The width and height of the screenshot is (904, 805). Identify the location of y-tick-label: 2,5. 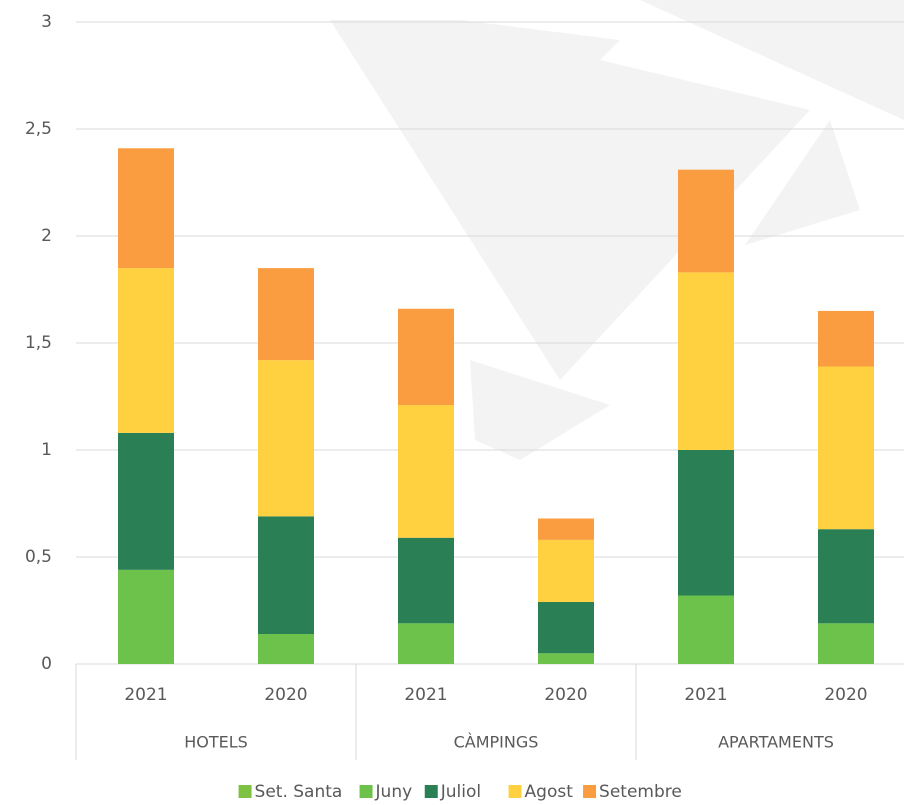
(38, 129).